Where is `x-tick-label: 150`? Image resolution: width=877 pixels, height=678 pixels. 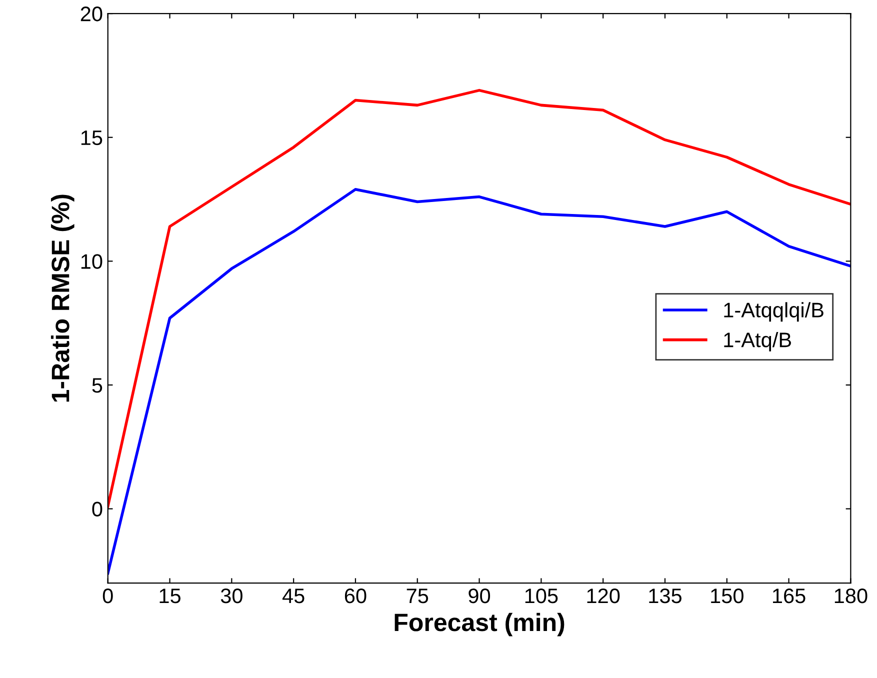 x-tick-label: 150 is located at coordinates (727, 596).